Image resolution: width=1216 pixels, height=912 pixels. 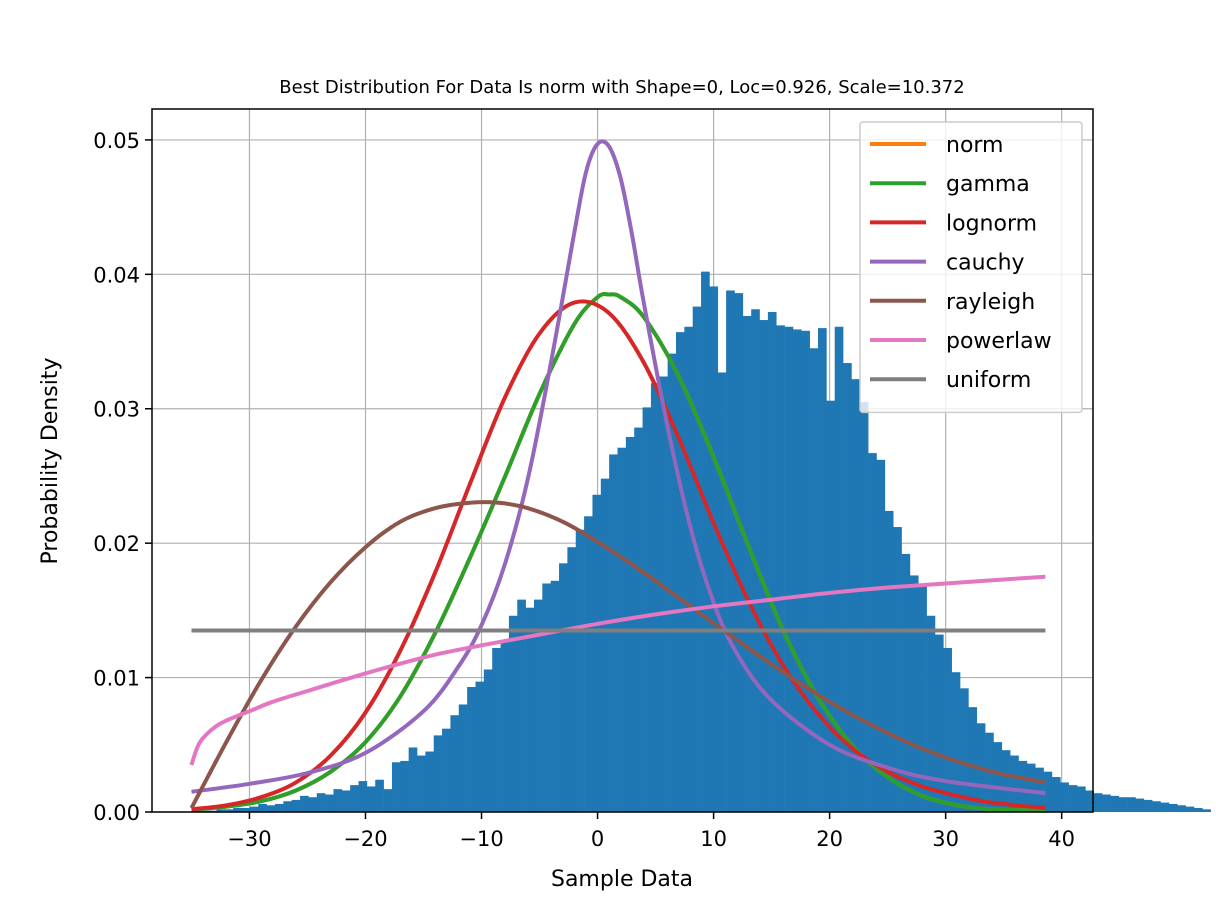 I want to click on x-tick-label: 40, so click(x=1061, y=839).